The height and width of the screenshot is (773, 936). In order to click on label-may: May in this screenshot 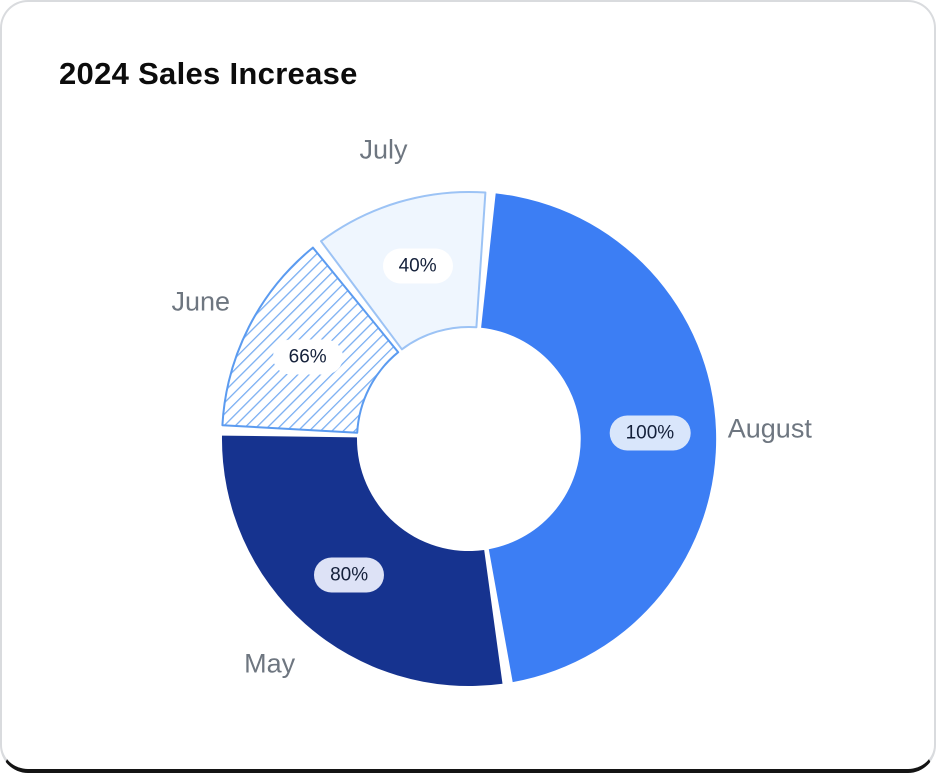, I will do `click(270, 663)`.